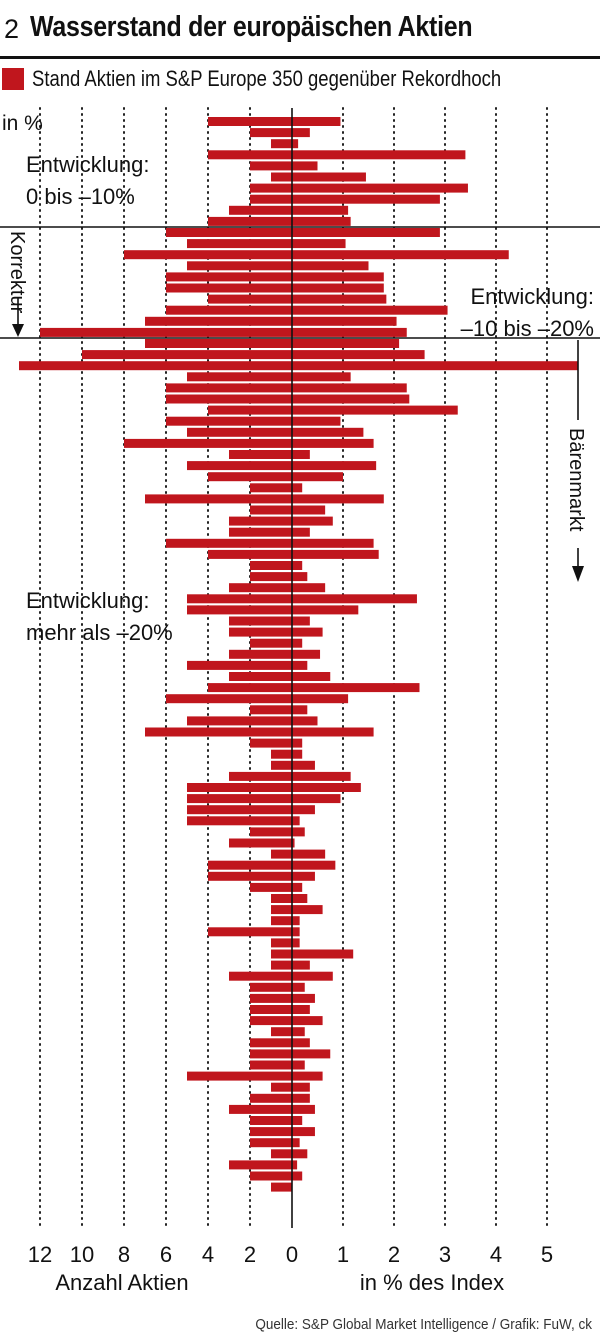 This screenshot has width=600, height=1338. What do you see at coordinates (99, 616) in the screenshot?
I see `band-label-over-20: Entwicklung: mehr als –20%` at bounding box center [99, 616].